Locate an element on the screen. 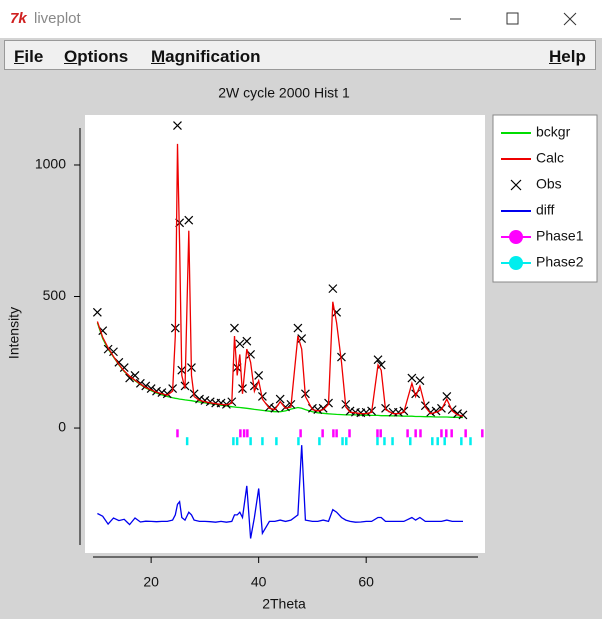  maximize-button is located at coordinates (512, 18).